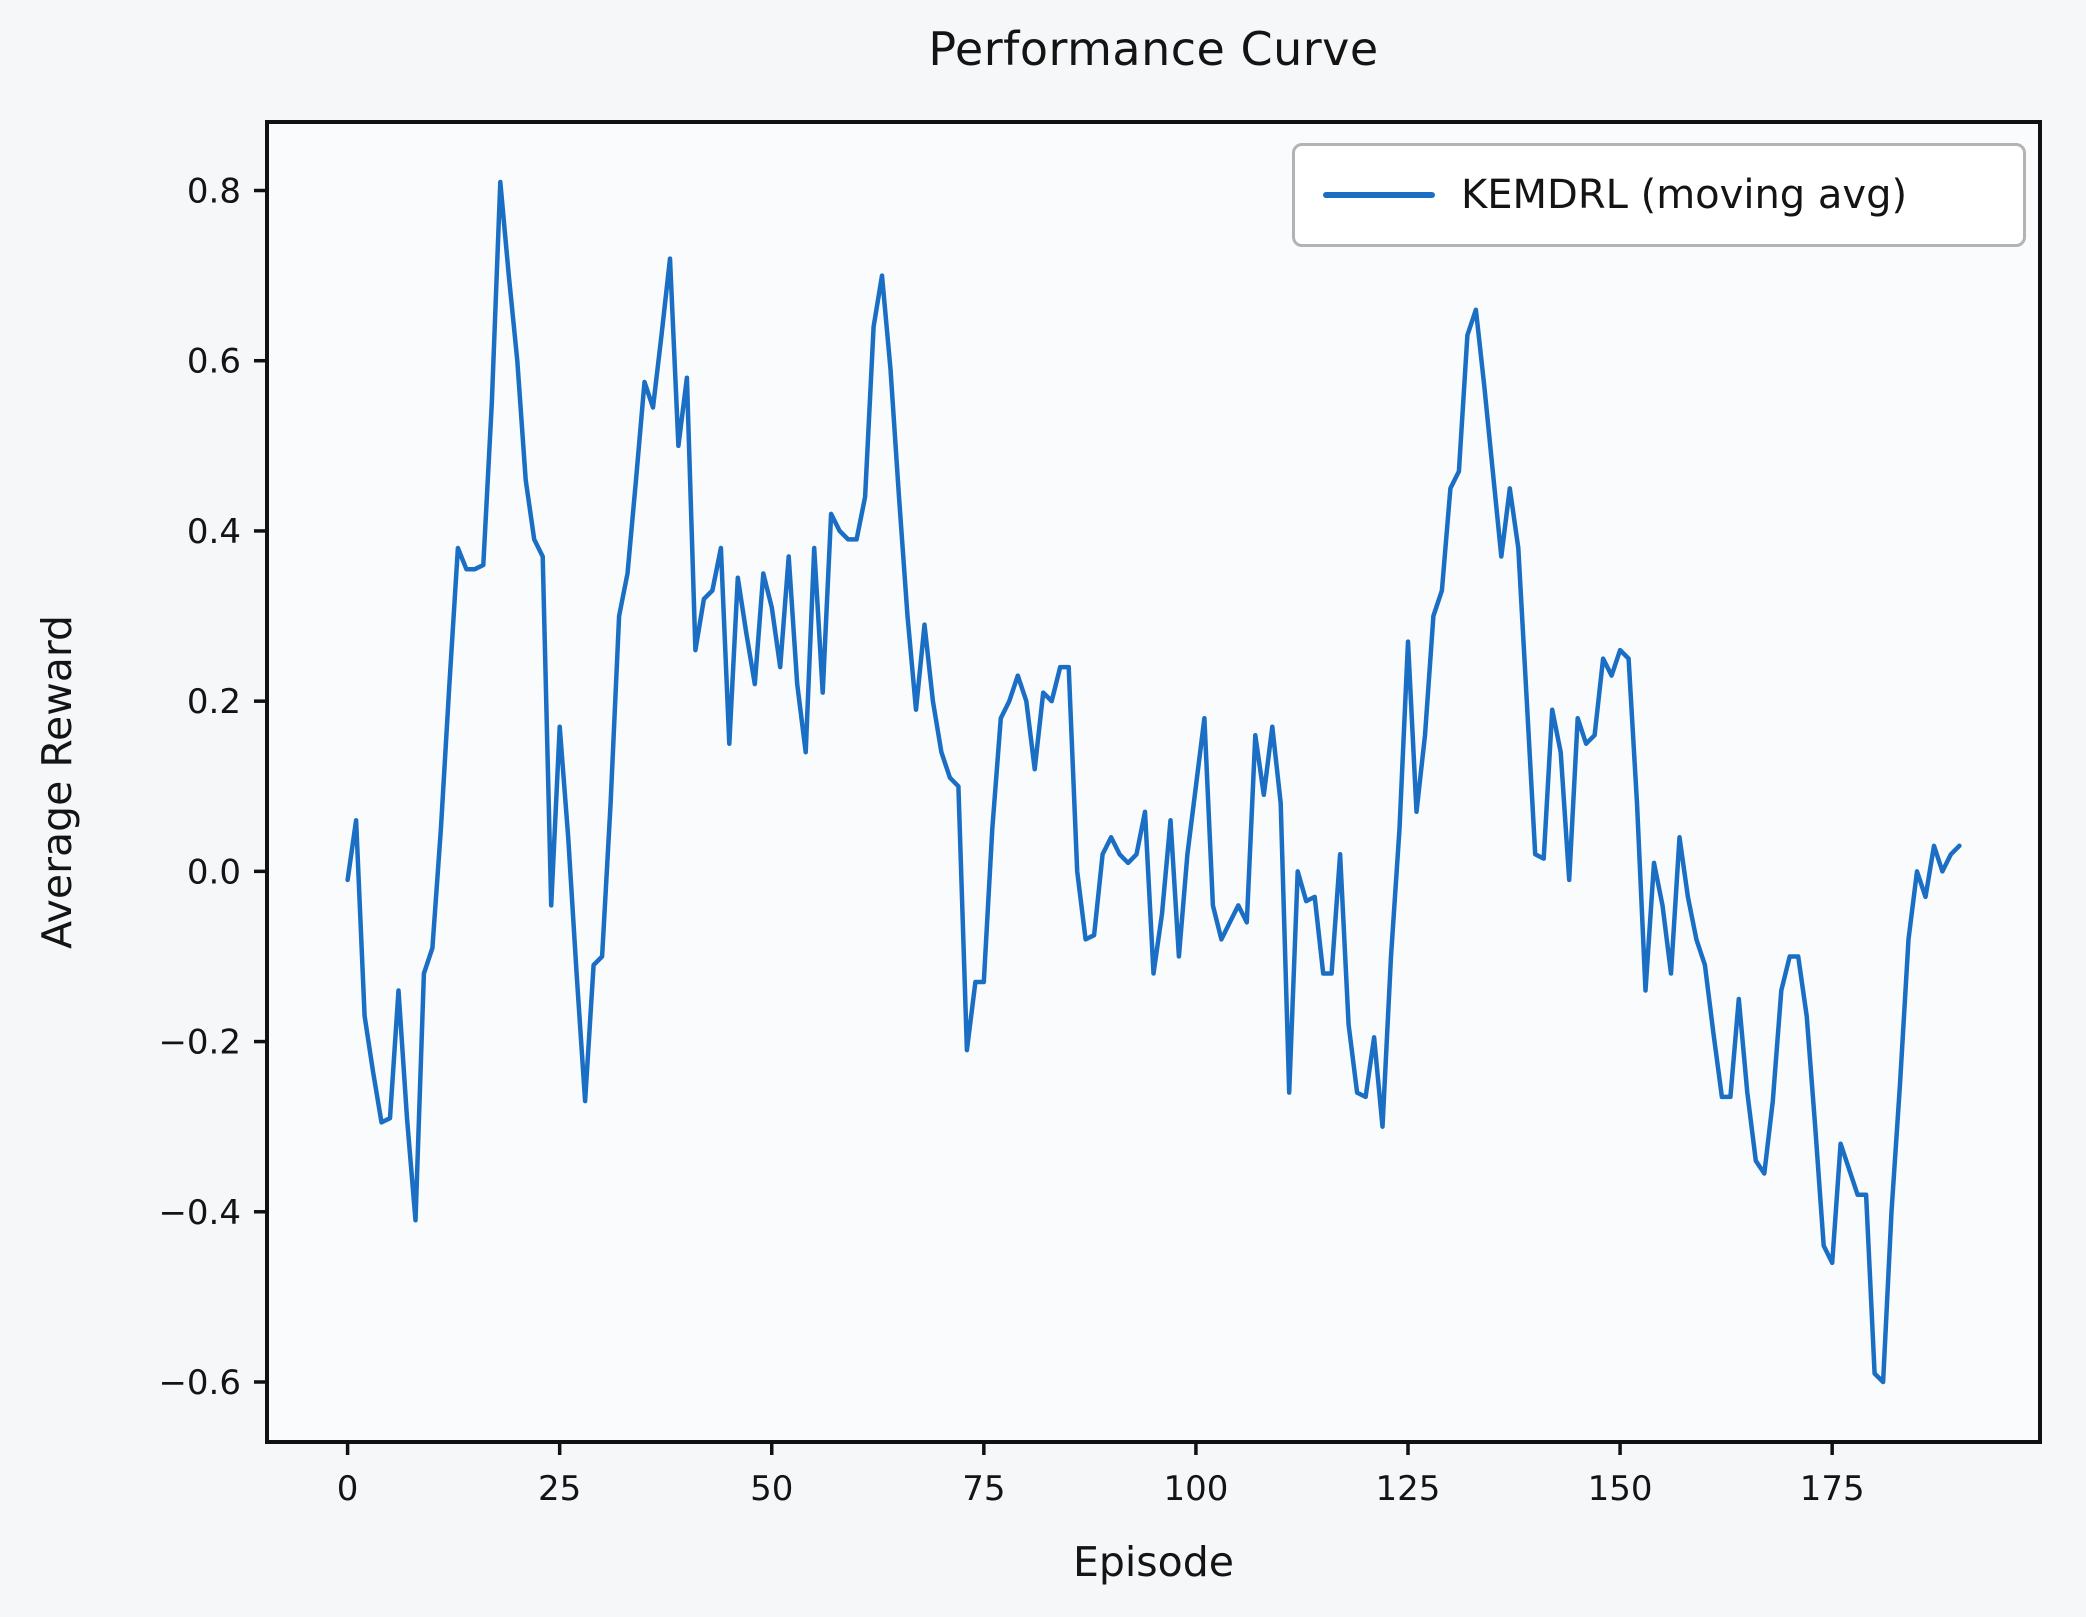 Image resolution: width=2086 pixels, height=1617 pixels. Describe the element at coordinates (199, 1043) in the screenshot. I see `y-tick-label: −0.2` at that location.